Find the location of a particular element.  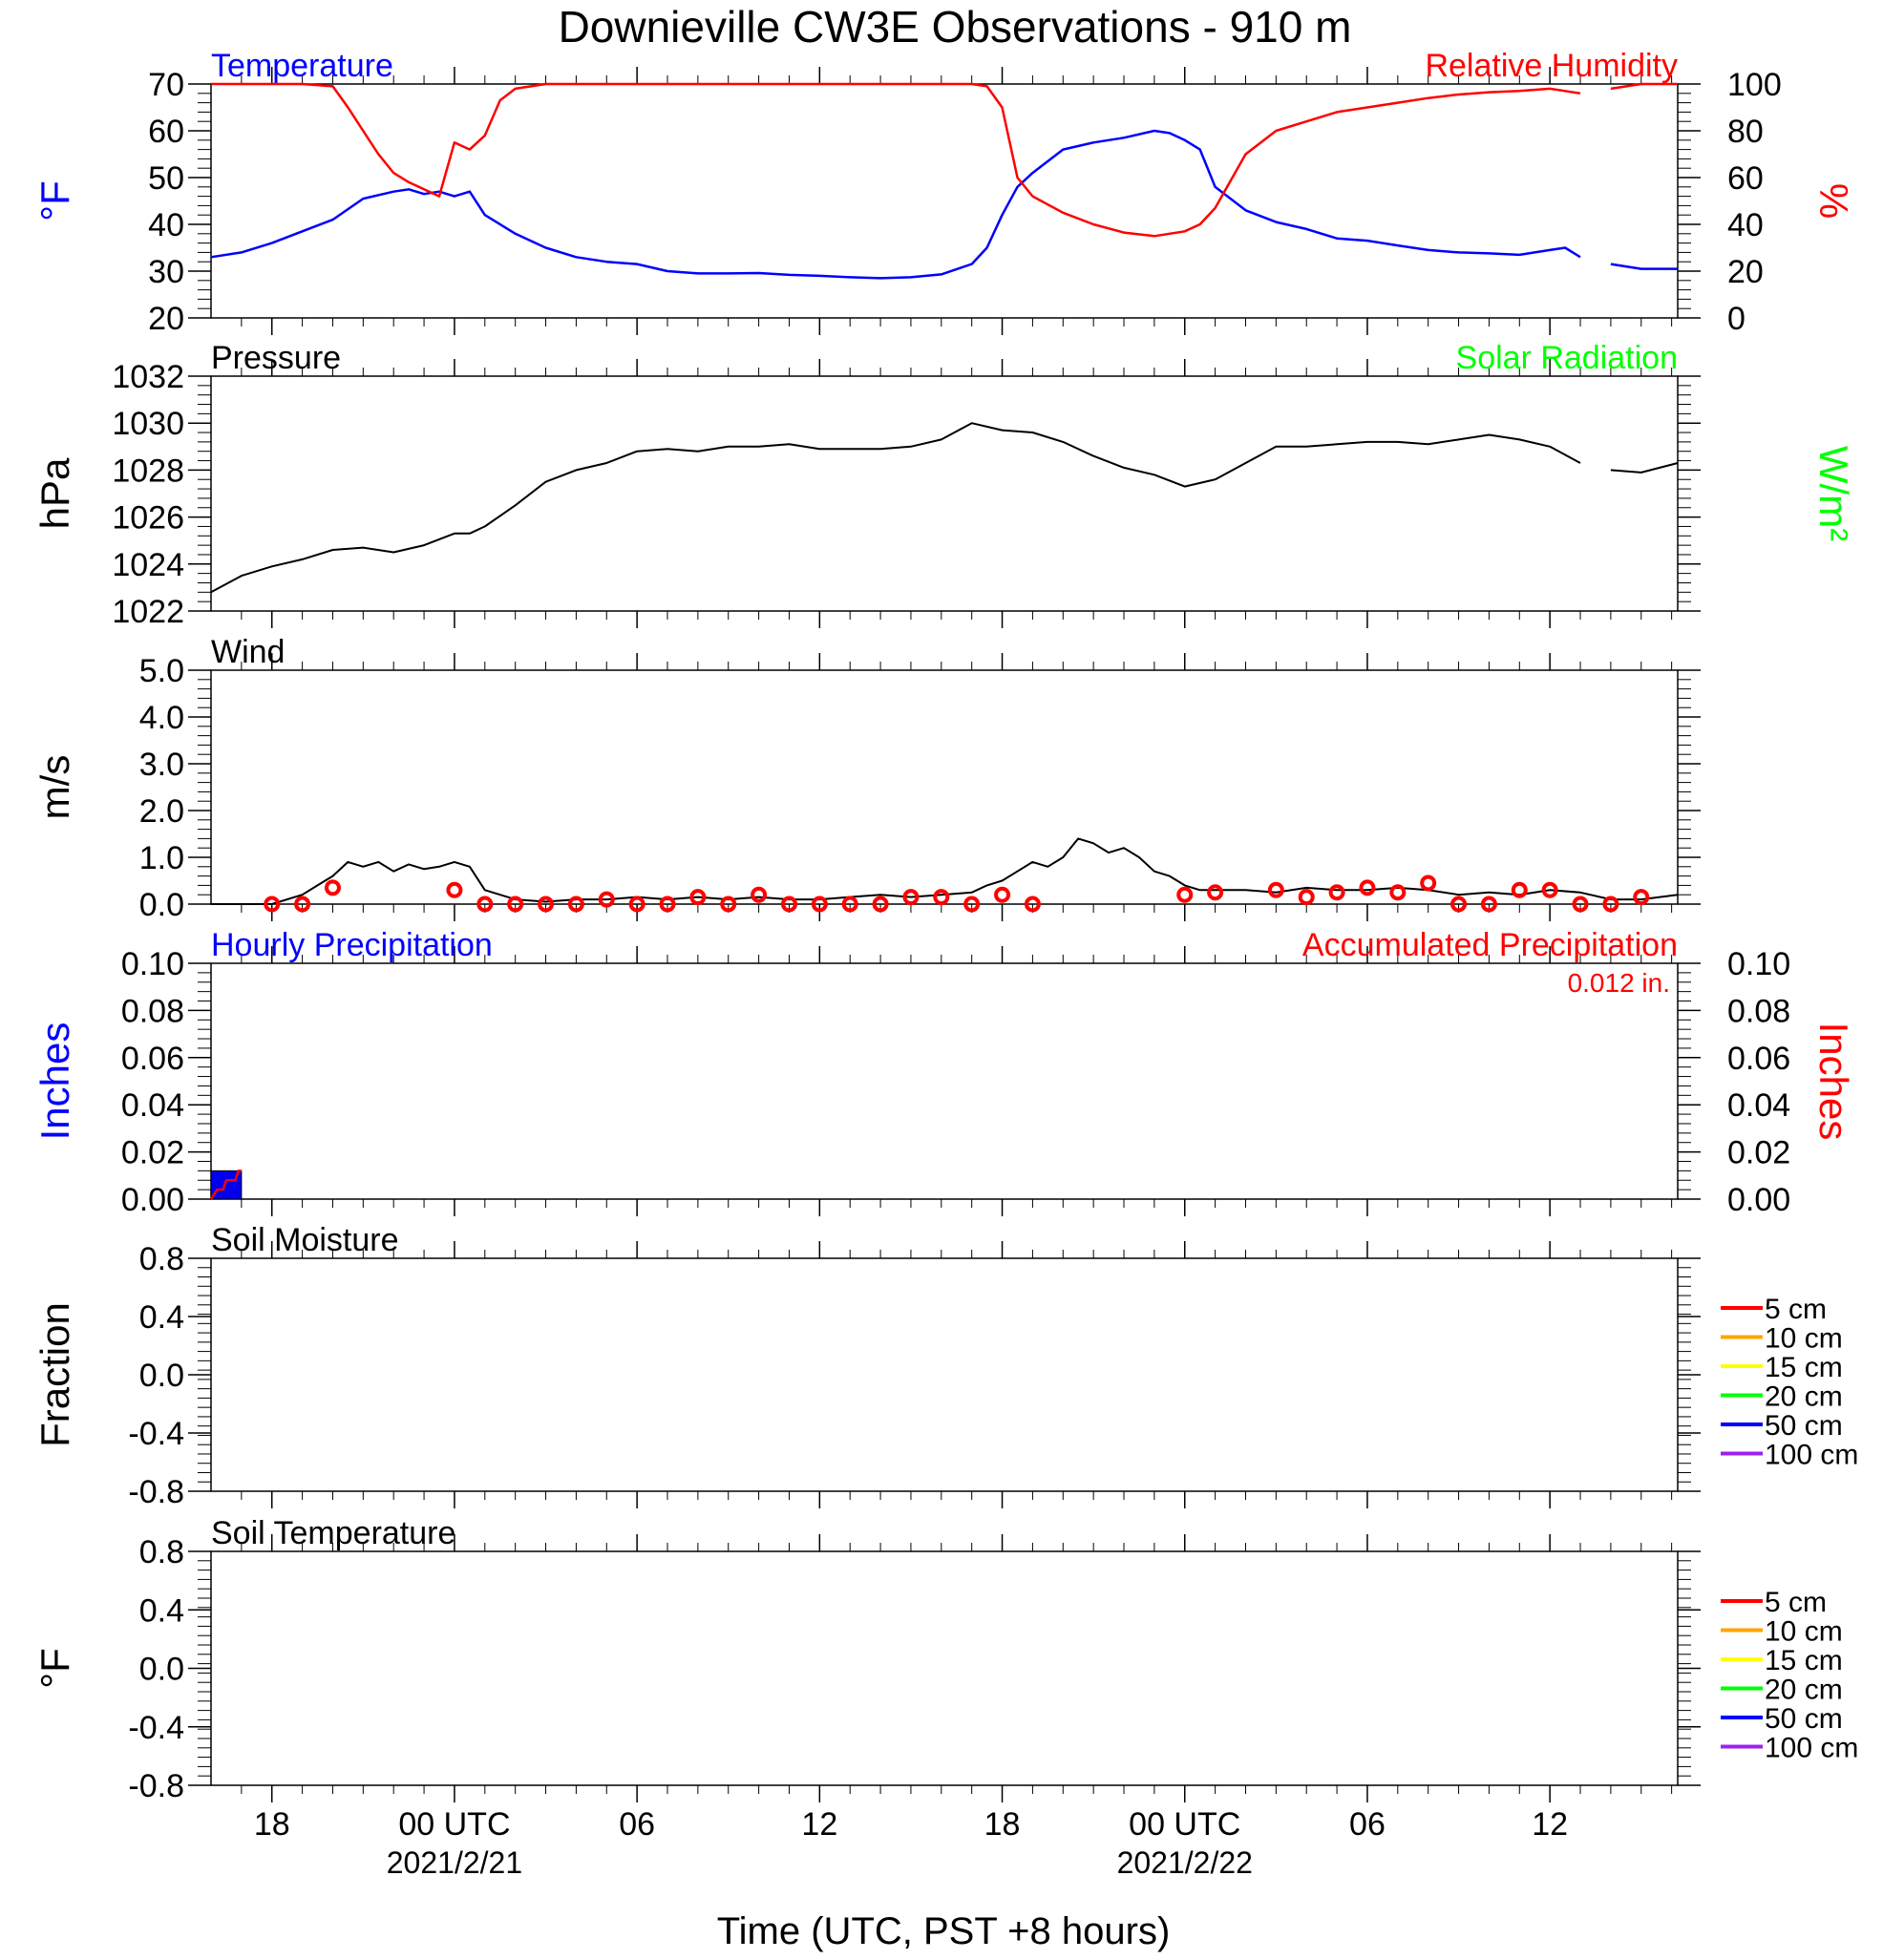

y-ticks-right: 100 80 60 40 20 0 is located at coordinates (1730, 202).